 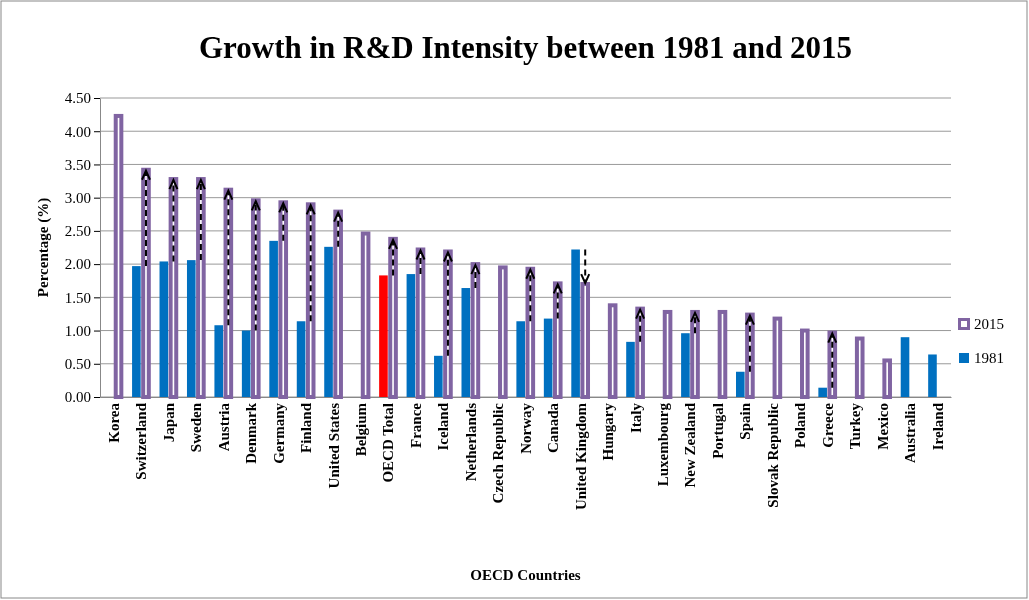 I want to click on x-tick-label: Mexico, so click(x=882, y=426).